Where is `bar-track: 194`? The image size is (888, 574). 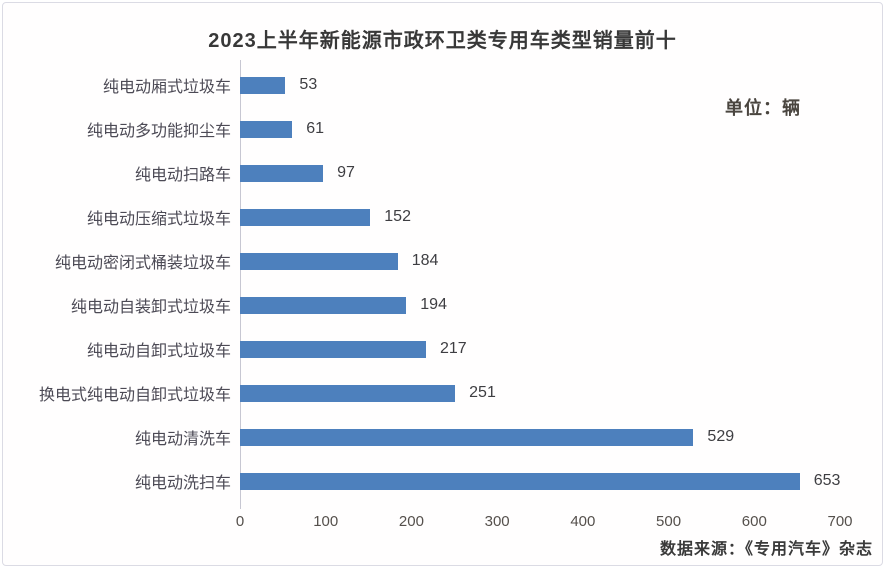 bar-track: 194 is located at coordinates (540, 305).